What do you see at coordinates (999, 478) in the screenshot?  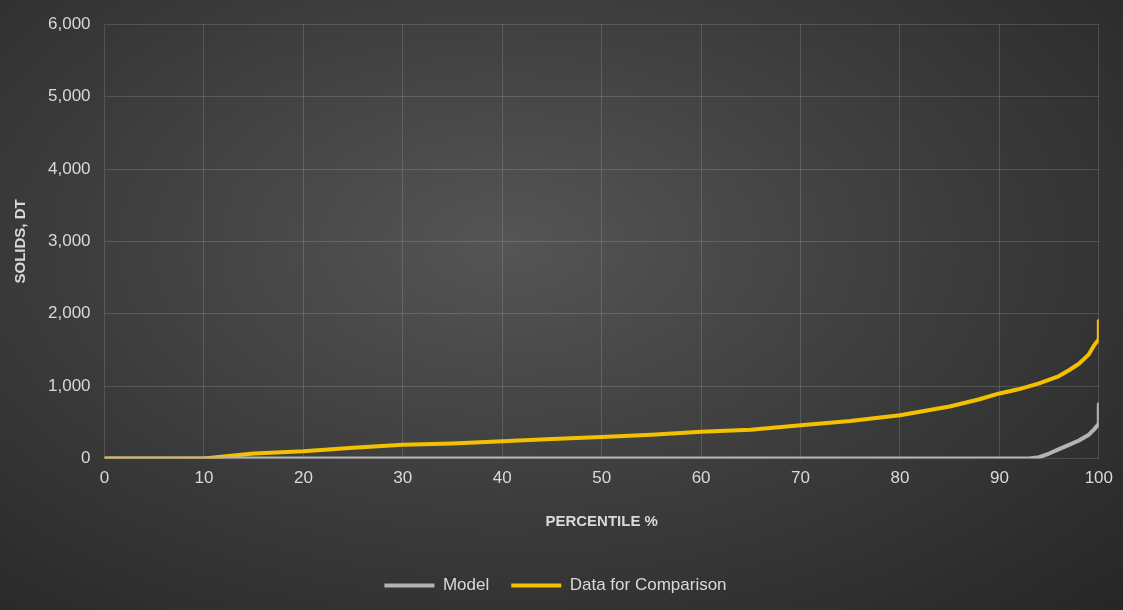 I see `x-tick-label: 90` at bounding box center [999, 478].